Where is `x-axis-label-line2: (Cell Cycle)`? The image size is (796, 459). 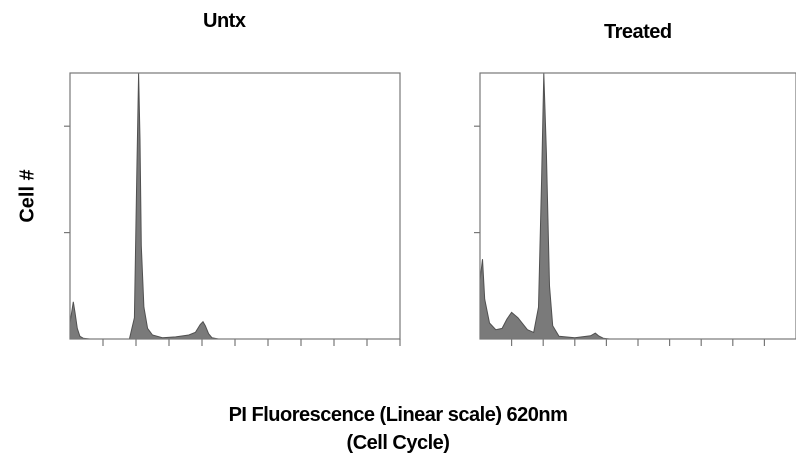 x-axis-label-line2: (Cell Cycle) is located at coordinates (398, 443).